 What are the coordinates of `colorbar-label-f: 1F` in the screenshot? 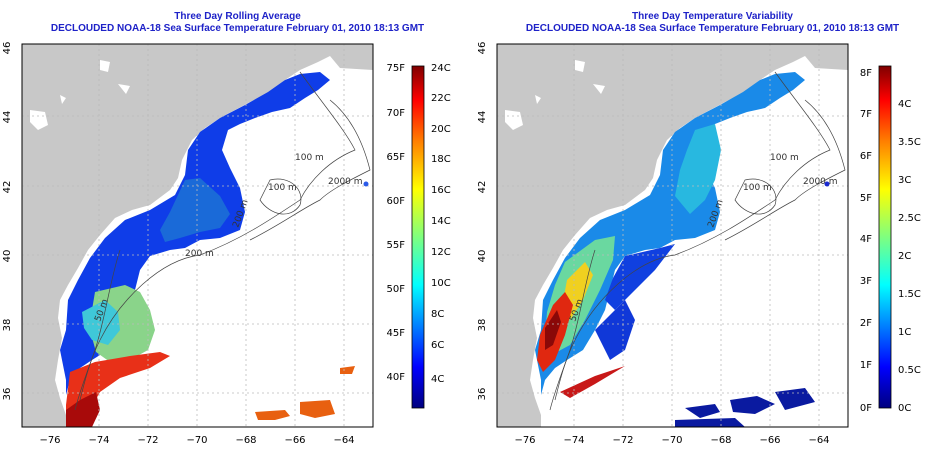 It's located at (866, 365).